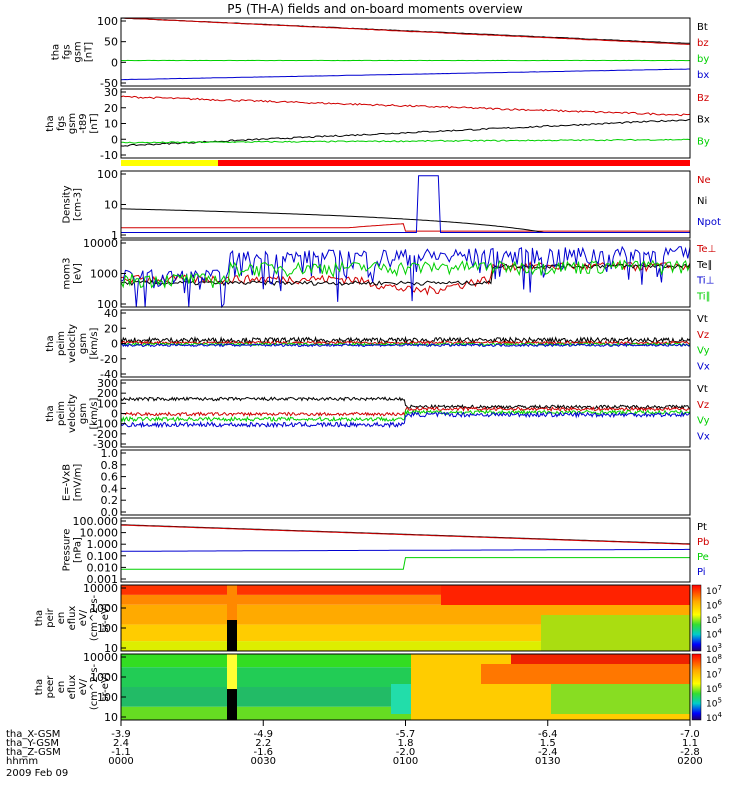 This screenshot has width=750, height=800. What do you see at coordinates (61, 413) in the screenshot?
I see `y-axis-label: peim` at bounding box center [61, 413].